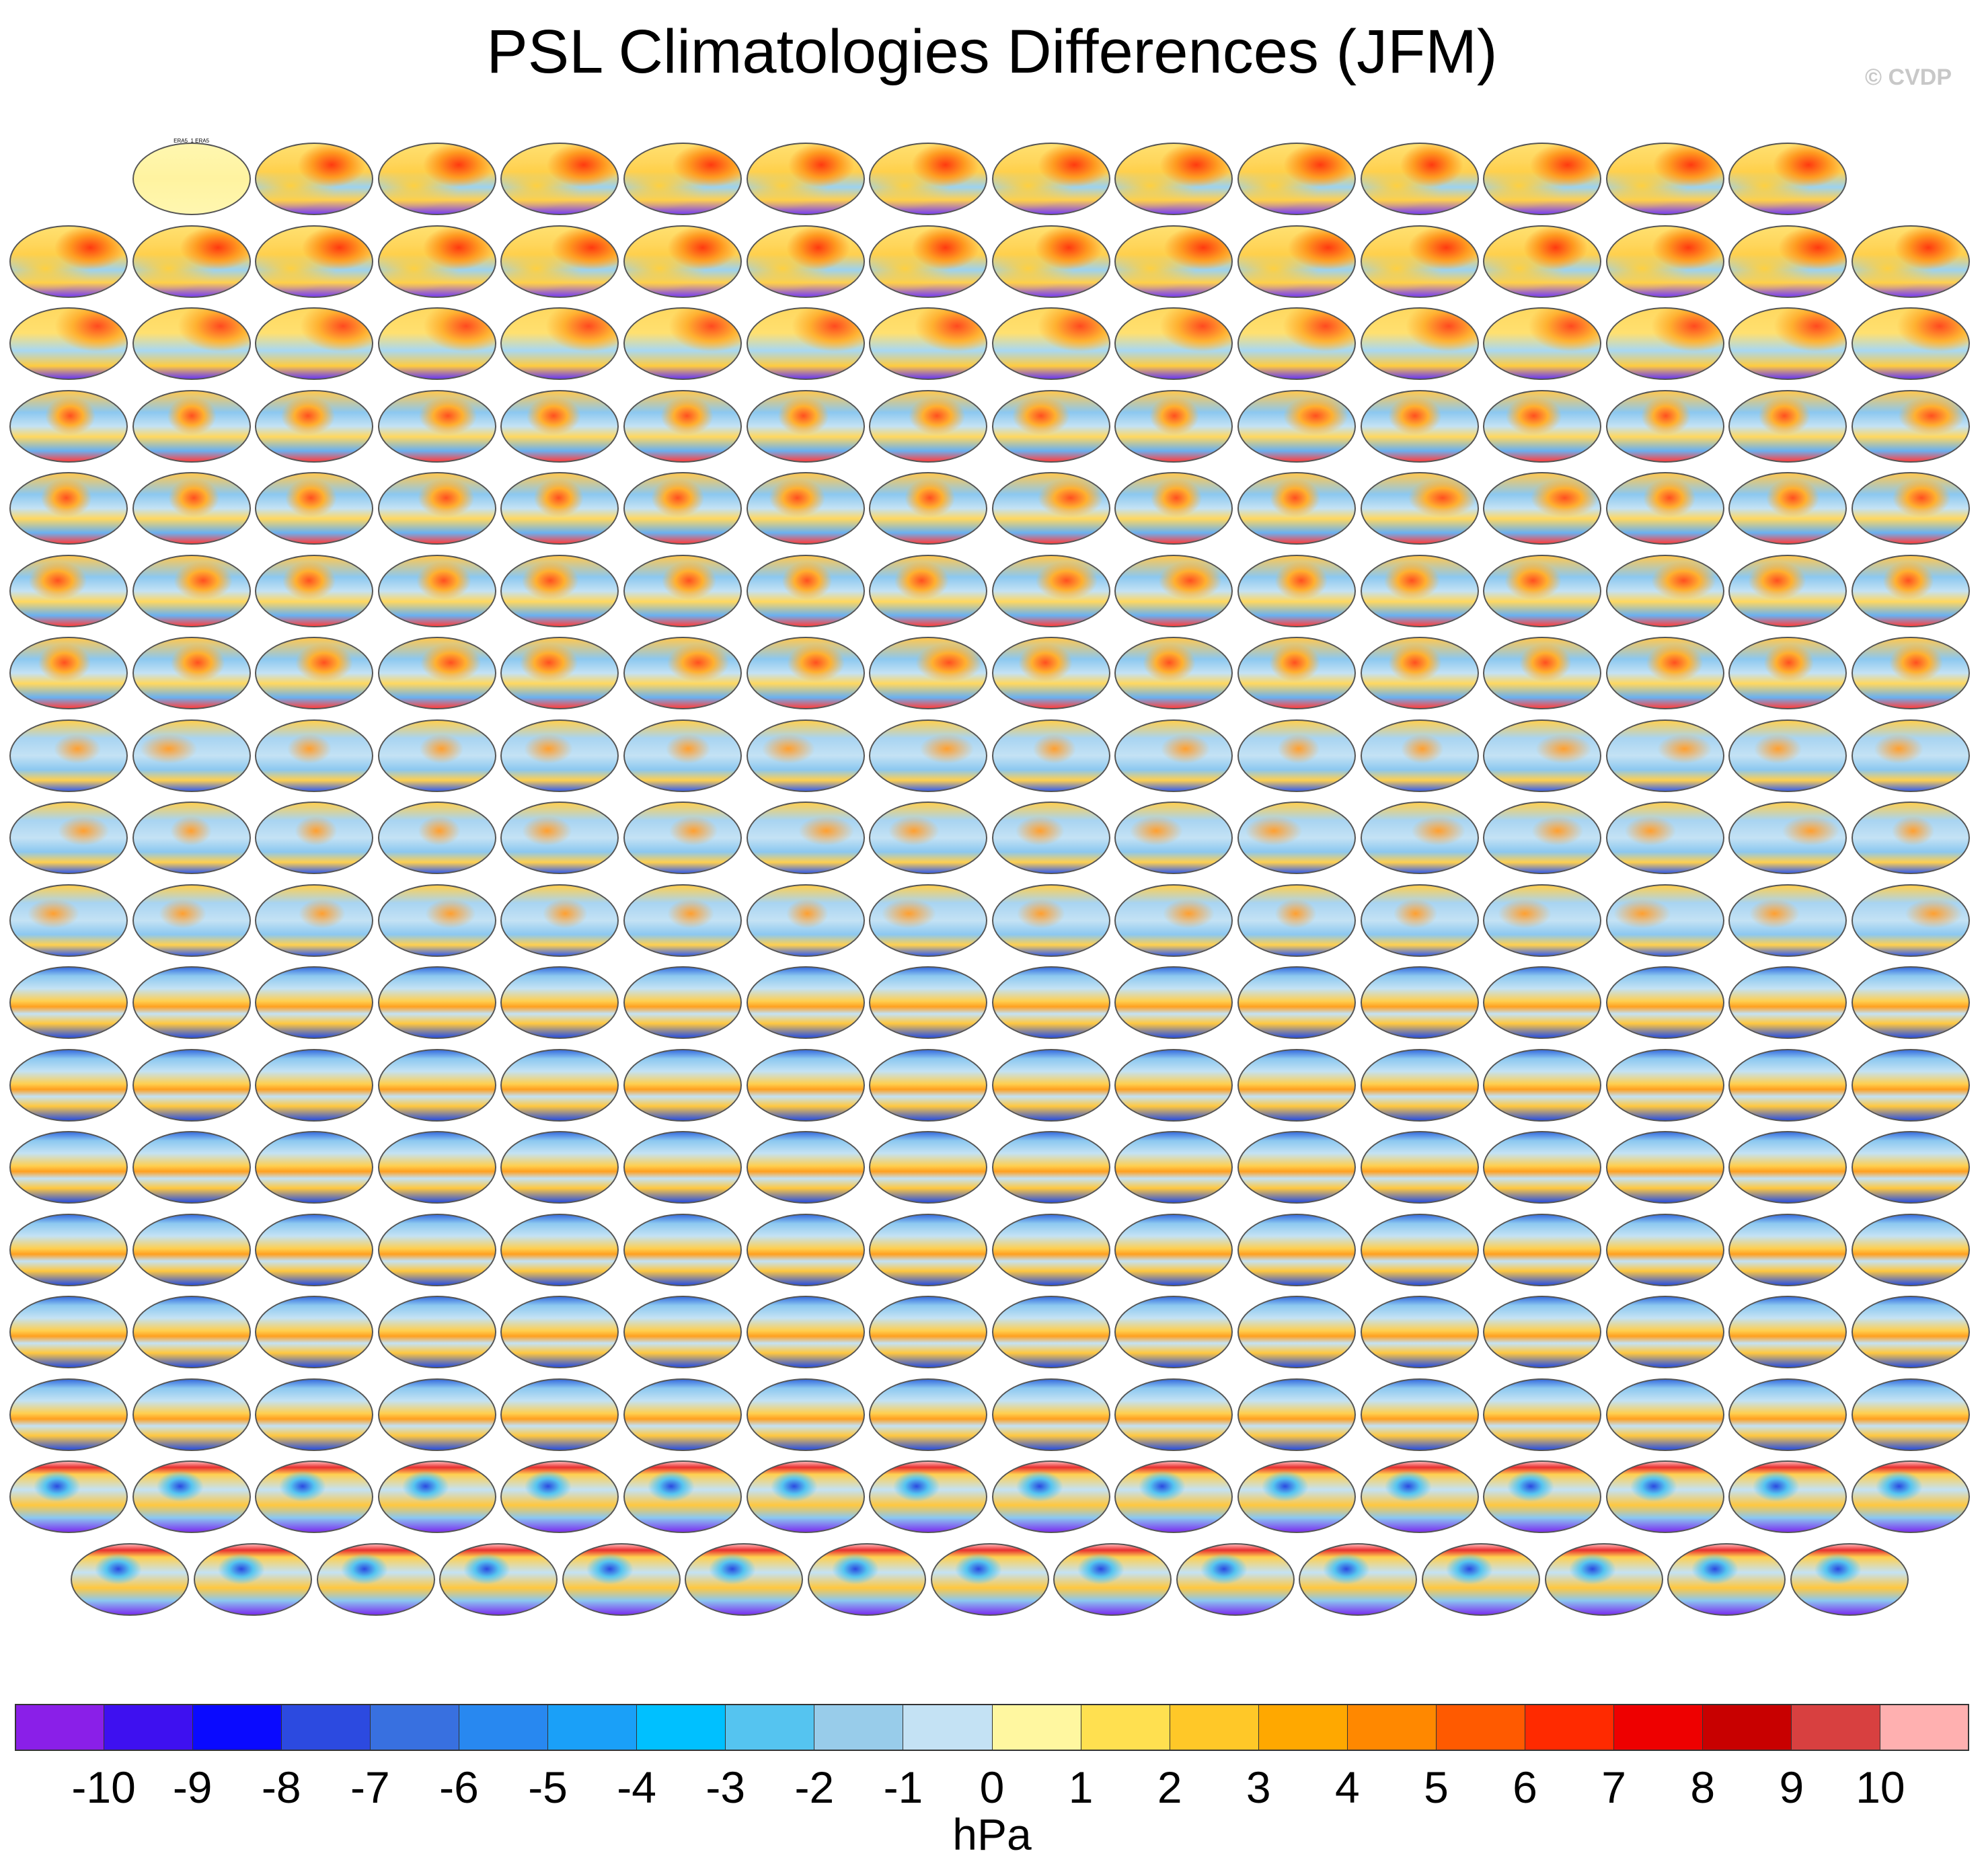 The height and width of the screenshot is (1876, 1984). I want to click on colorbar-tick-label: 5, so click(1436, 1787).